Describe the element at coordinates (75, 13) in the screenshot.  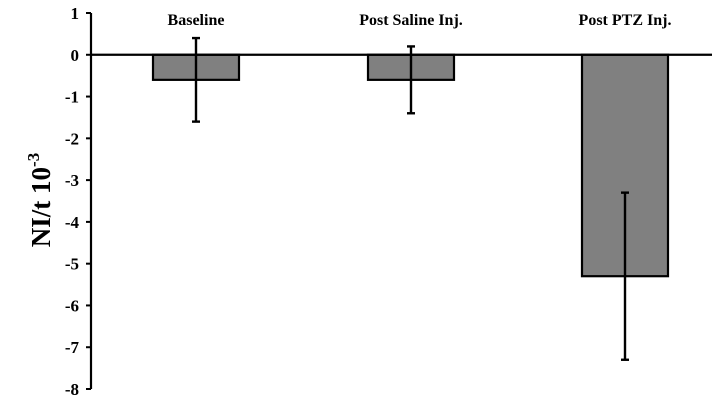
I see `y-tick-label-0: 1` at that location.